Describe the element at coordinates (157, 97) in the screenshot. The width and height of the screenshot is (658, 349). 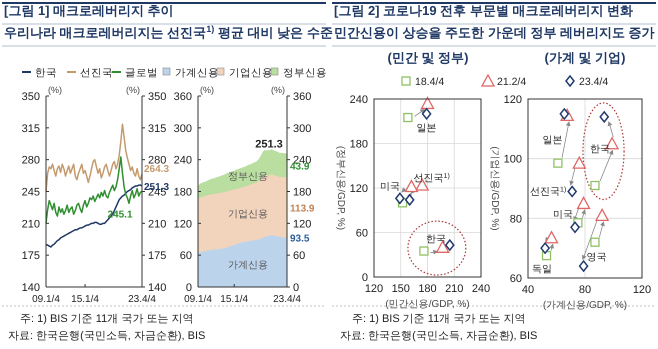
I see `y2-tick-label: 350` at that location.